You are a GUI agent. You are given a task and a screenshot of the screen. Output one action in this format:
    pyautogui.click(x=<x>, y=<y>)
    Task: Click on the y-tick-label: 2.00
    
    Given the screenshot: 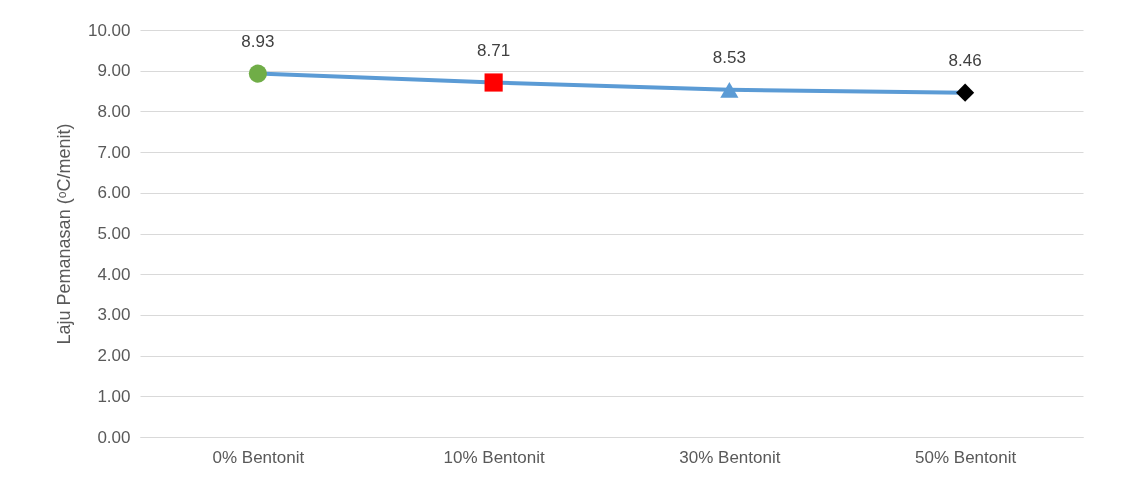 What is the action you would take?
    pyautogui.click(x=114, y=356)
    